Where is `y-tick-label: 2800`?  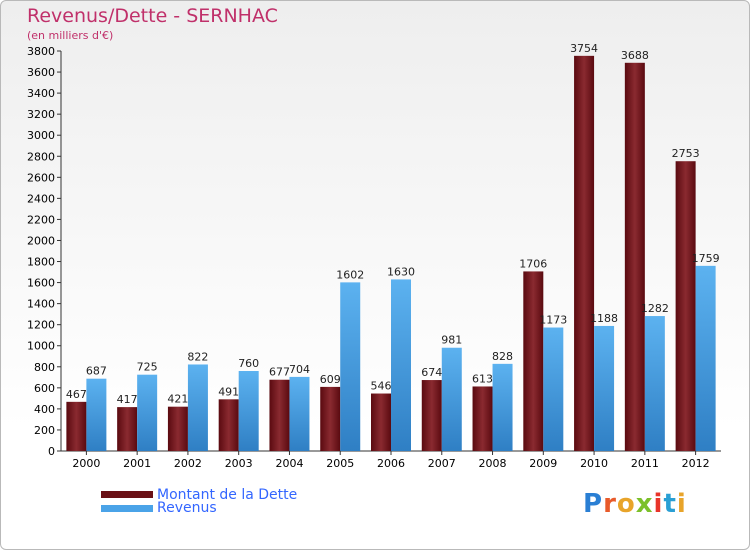 y-tick-label: 2800 is located at coordinates (41, 156).